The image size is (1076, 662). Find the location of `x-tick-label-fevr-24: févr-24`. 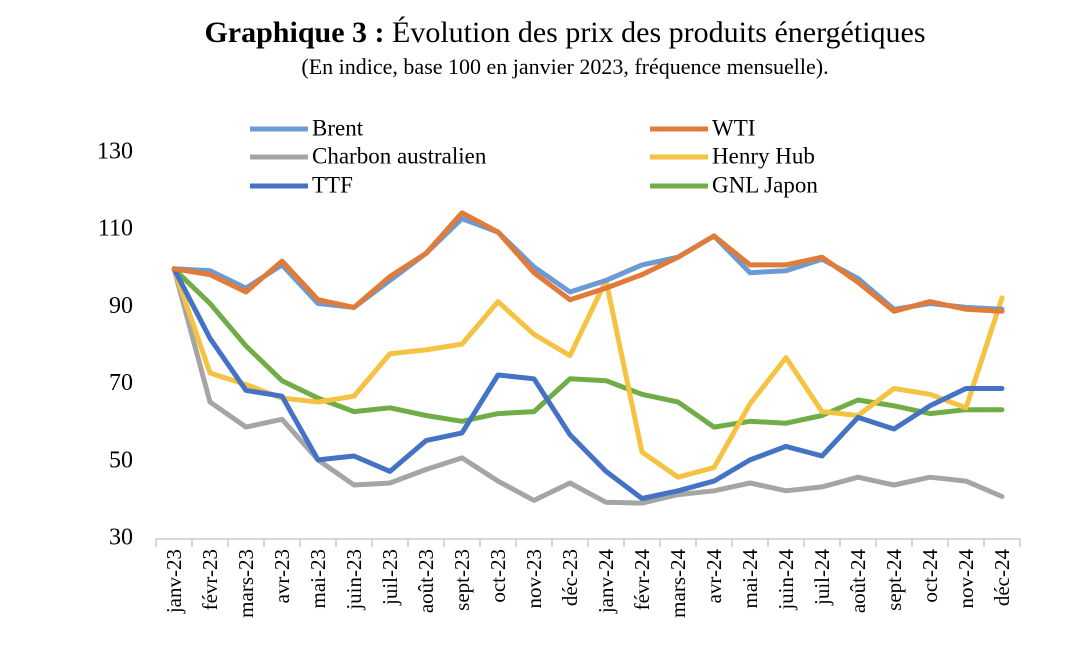

x-tick-label-fevr-24: févr-24 is located at coordinates (642, 580).